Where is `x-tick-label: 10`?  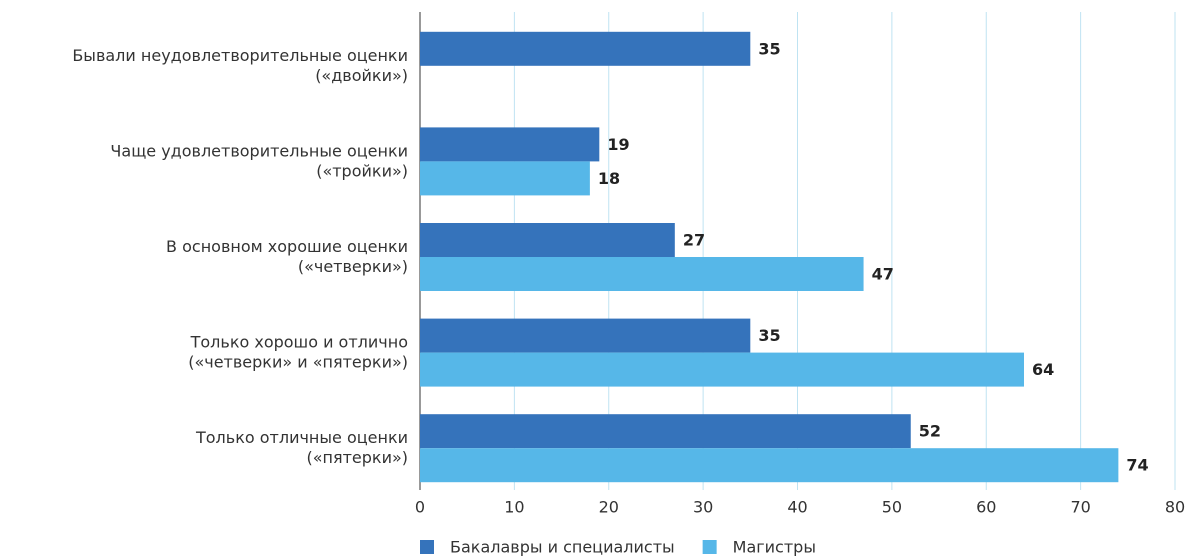 x-tick-label: 10 is located at coordinates (514, 507).